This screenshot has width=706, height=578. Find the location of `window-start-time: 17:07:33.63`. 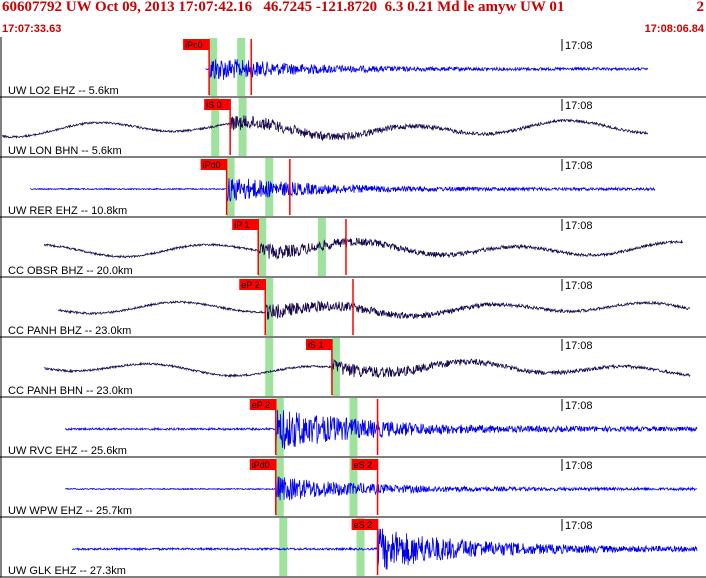

window-start-time: 17:07:33.63 is located at coordinates (32, 29).